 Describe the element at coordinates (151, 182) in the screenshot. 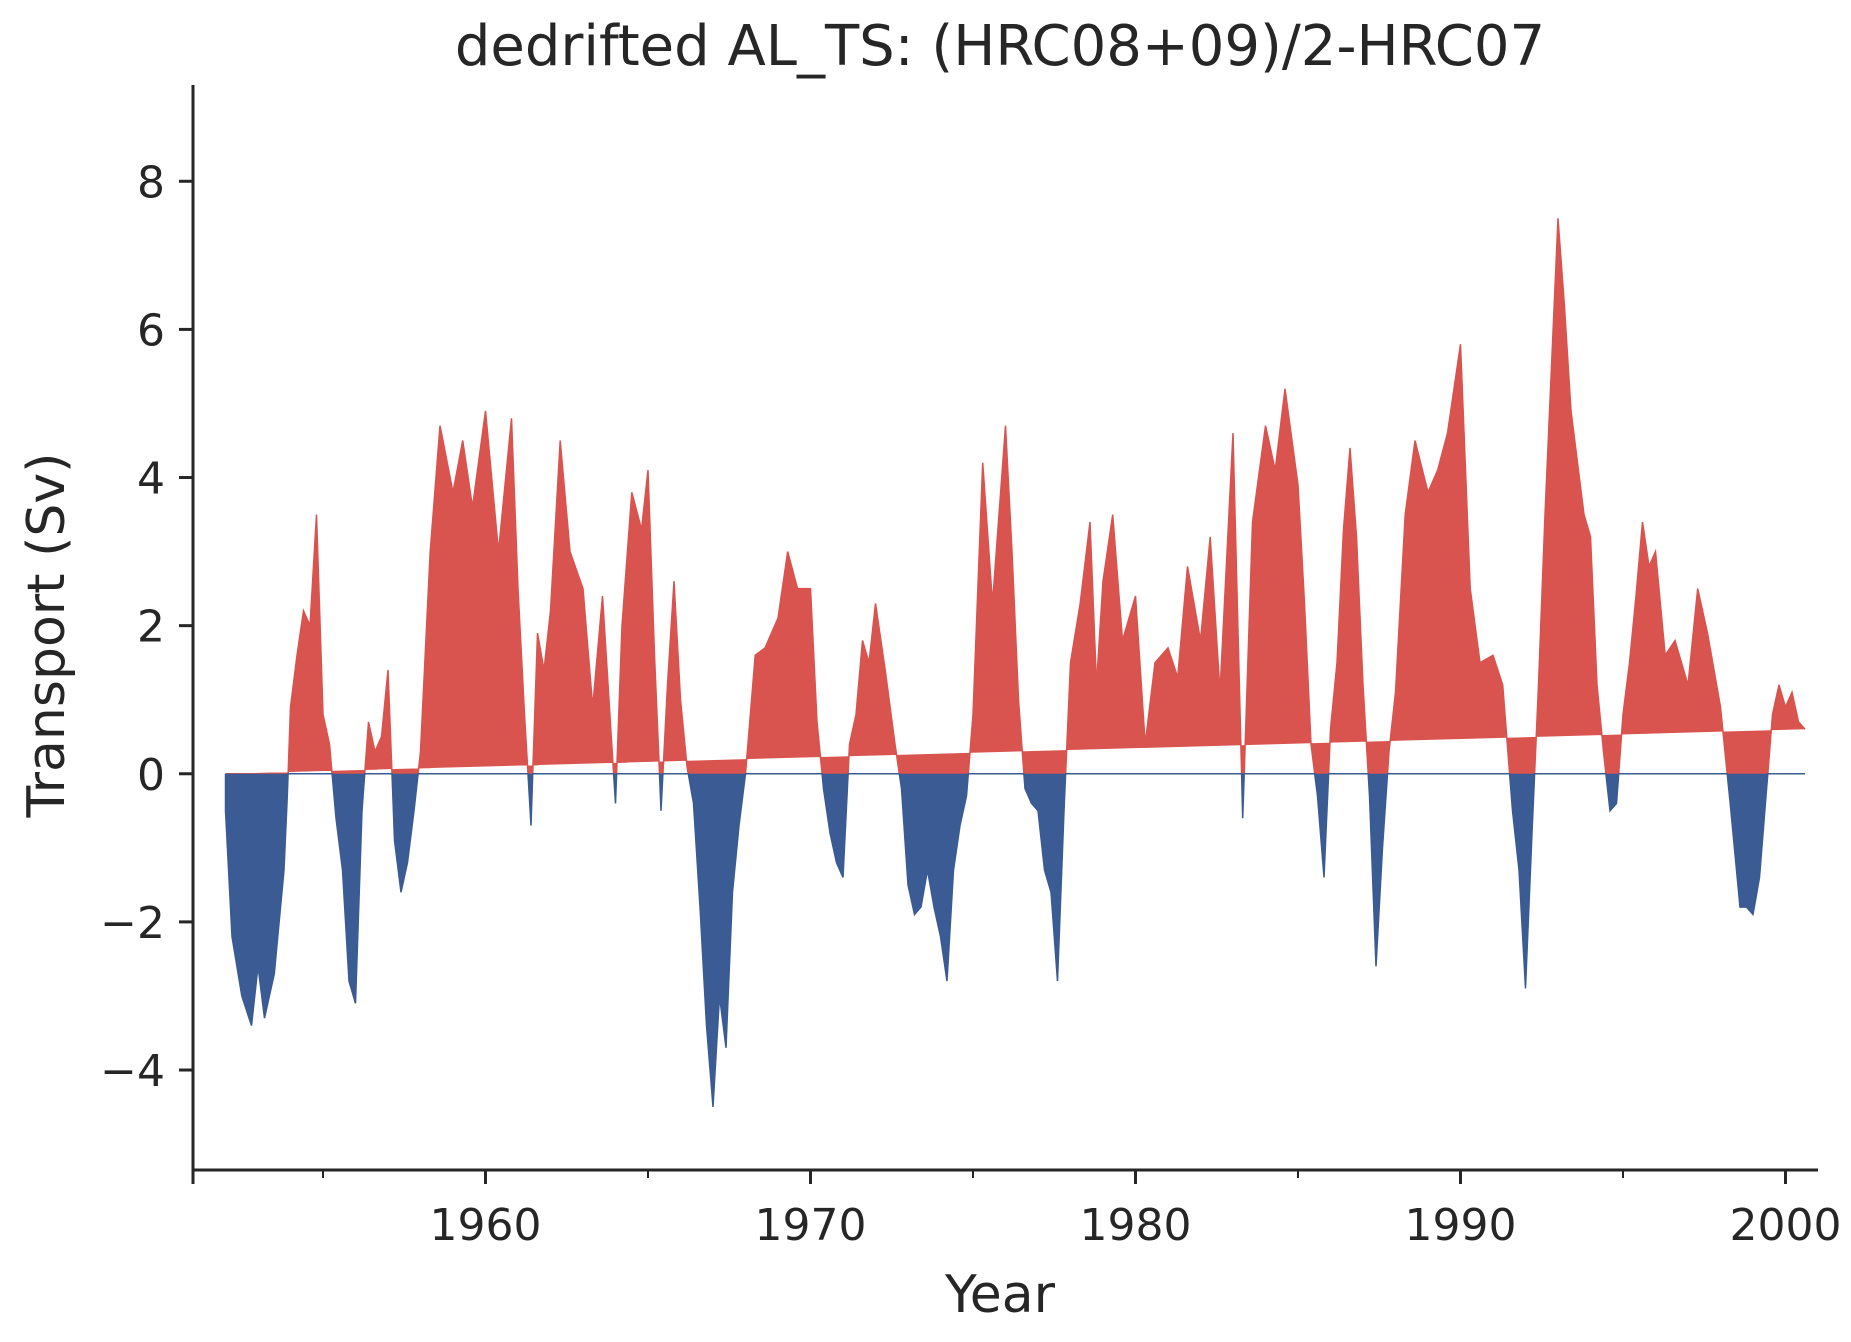

I see `y-tick-label: 8` at that location.